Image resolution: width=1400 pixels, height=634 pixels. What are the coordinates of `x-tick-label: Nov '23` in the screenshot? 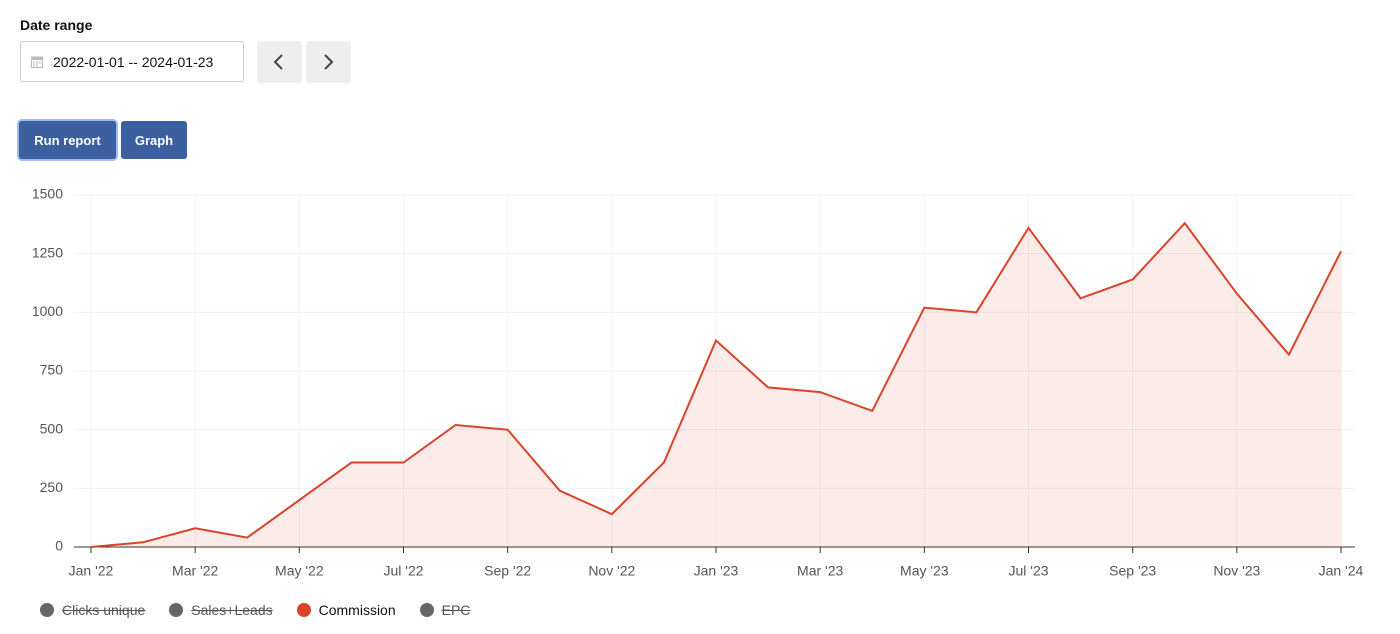 It's located at (1236, 571).